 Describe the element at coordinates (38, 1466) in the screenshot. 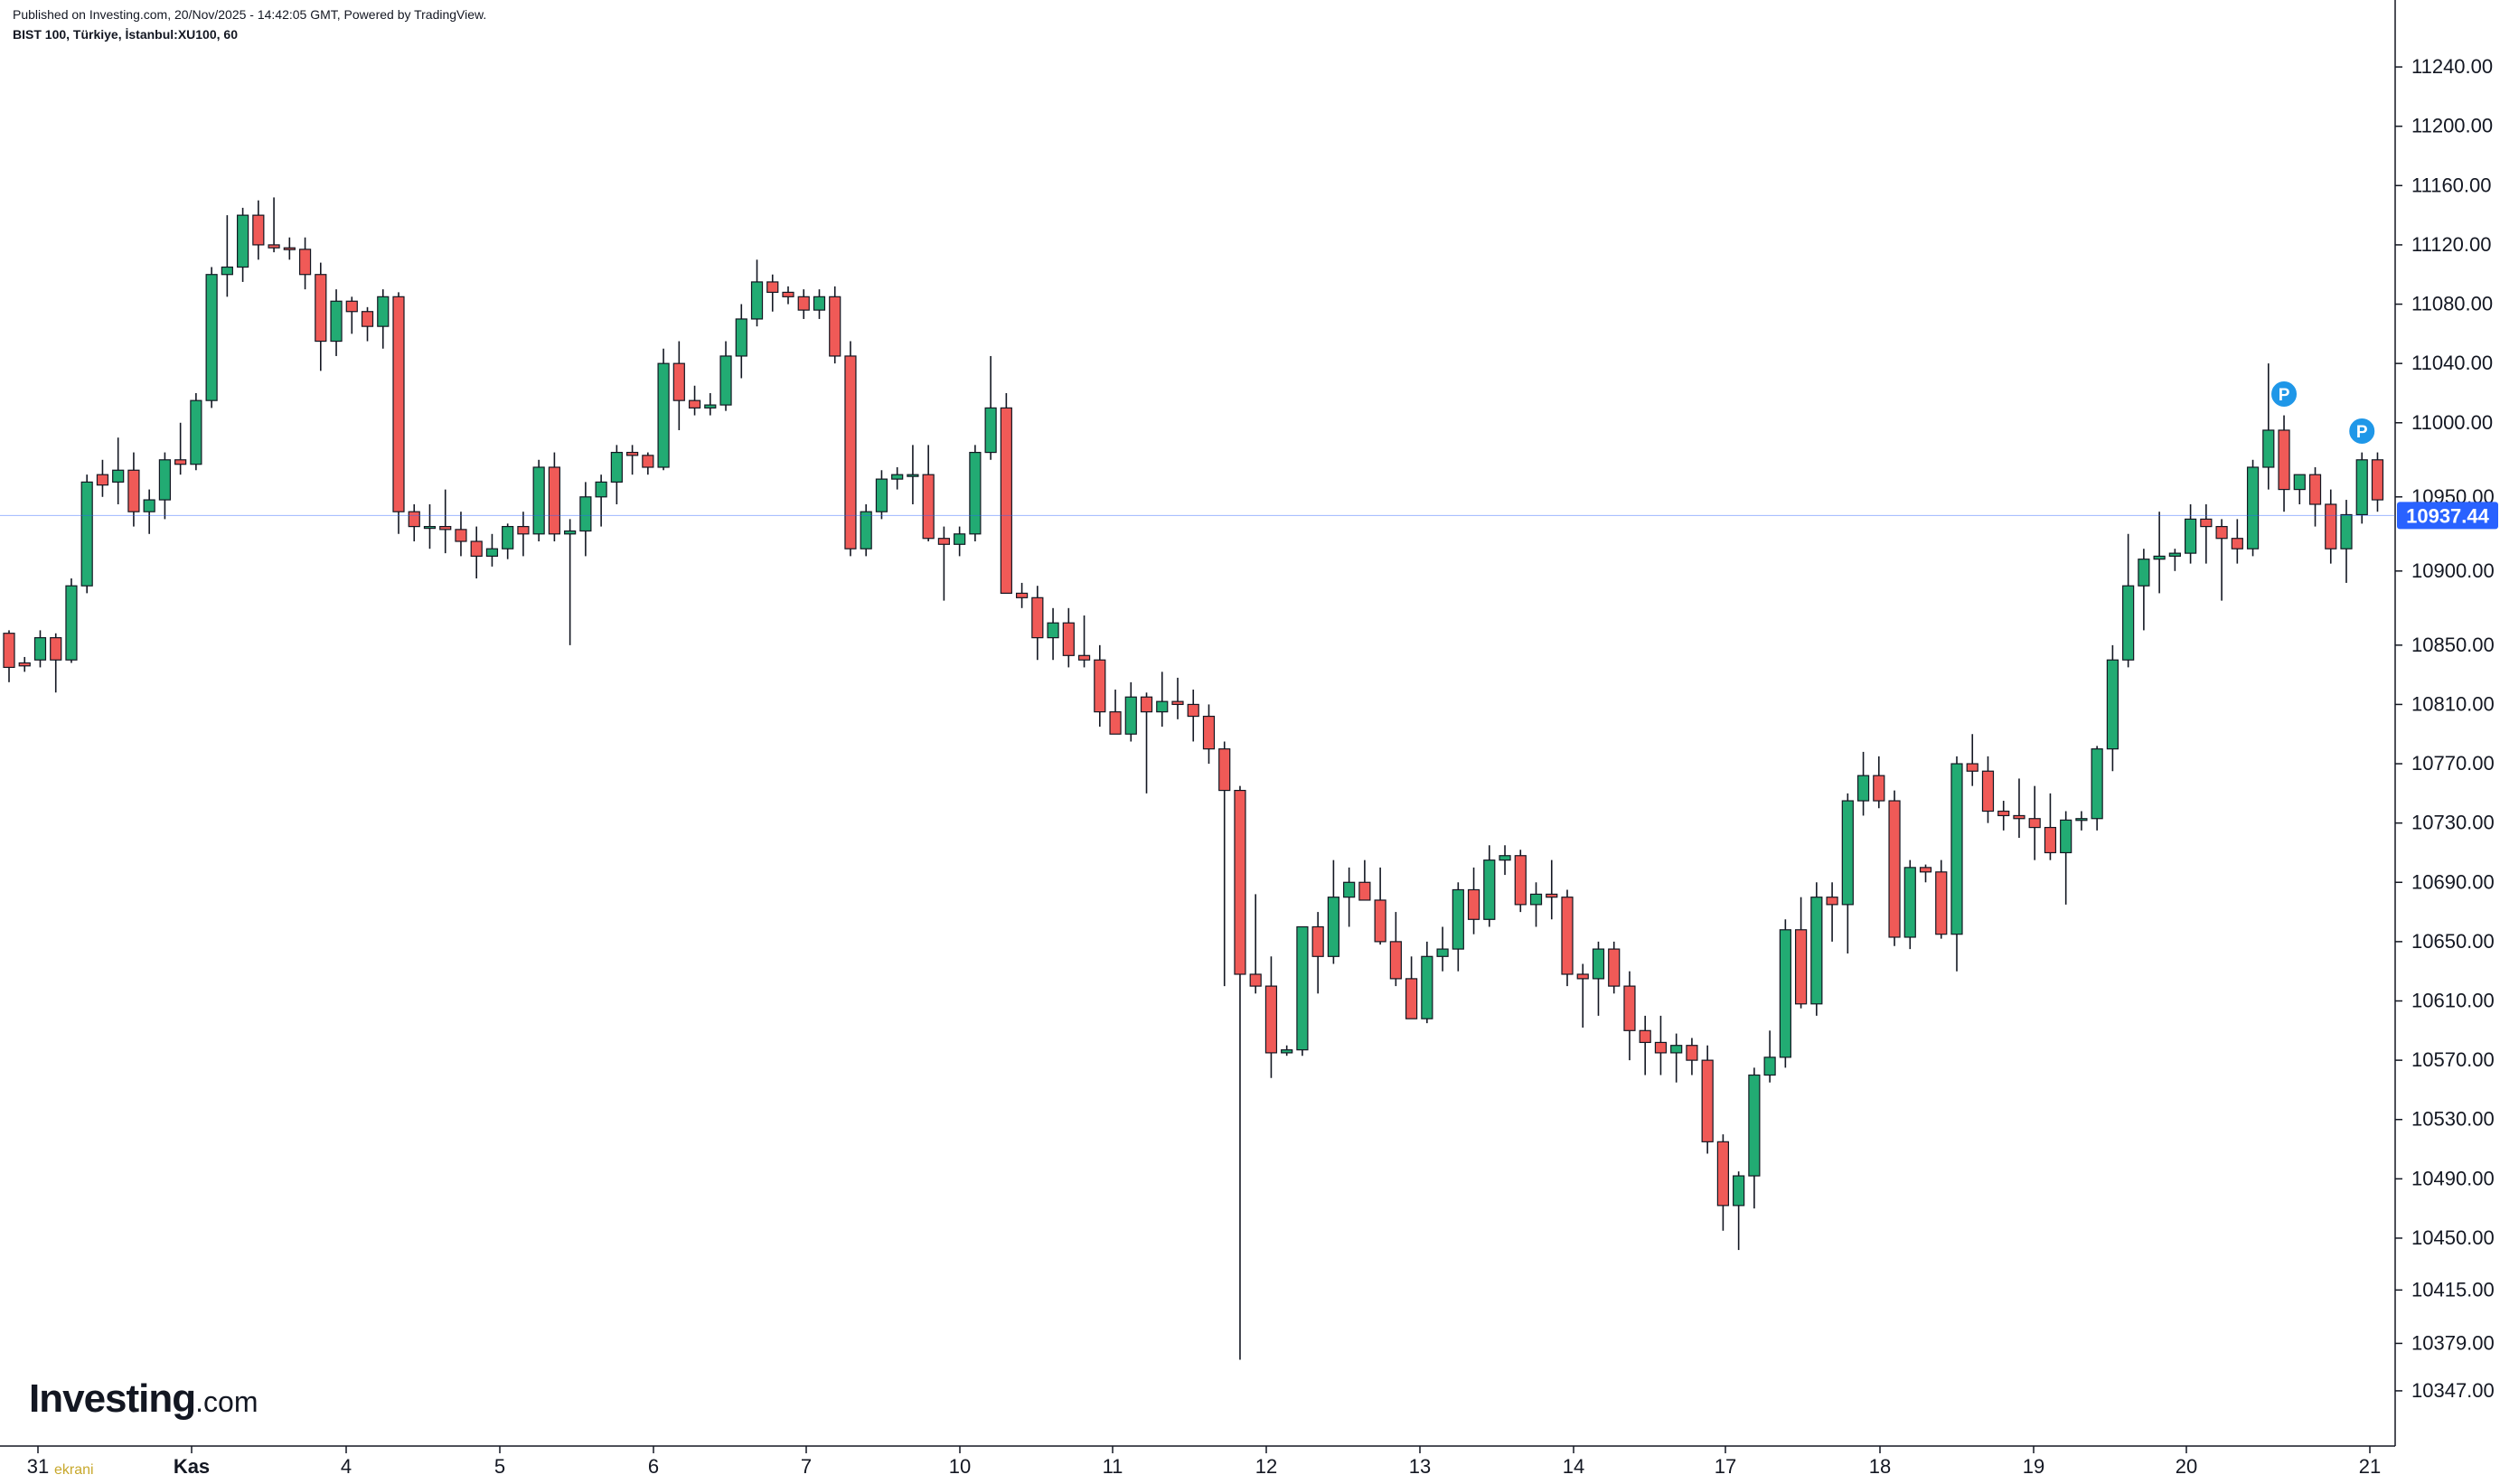

I see `x-tick-label: 31` at that location.